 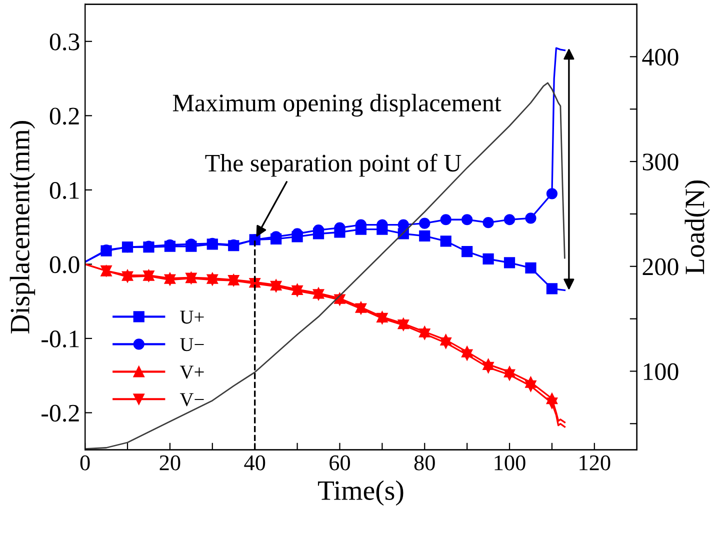 I want to click on legend-label: V+, so click(x=192, y=372).